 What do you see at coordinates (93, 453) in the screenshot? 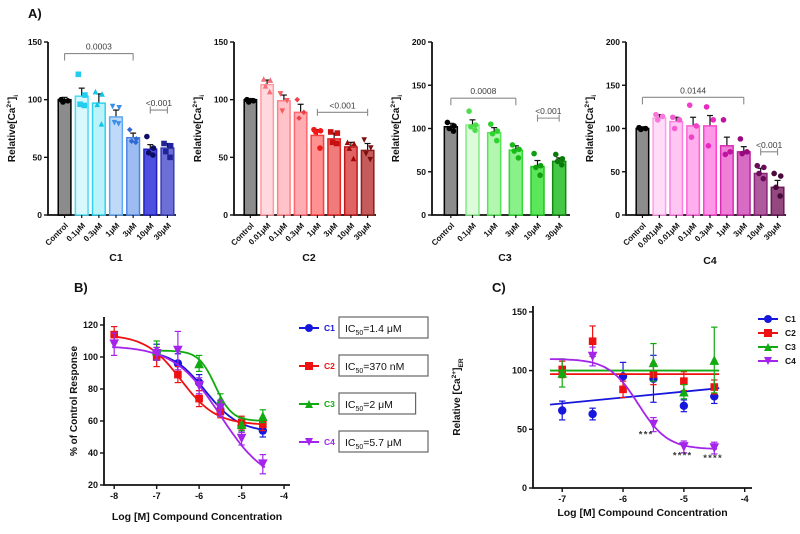
I see `y-tick-label: 40` at bounding box center [93, 453].